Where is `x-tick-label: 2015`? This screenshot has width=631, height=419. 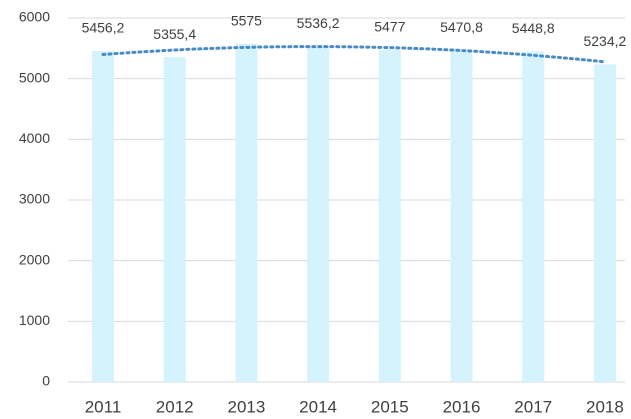
x-tick-label: 2015 is located at coordinates (390, 406).